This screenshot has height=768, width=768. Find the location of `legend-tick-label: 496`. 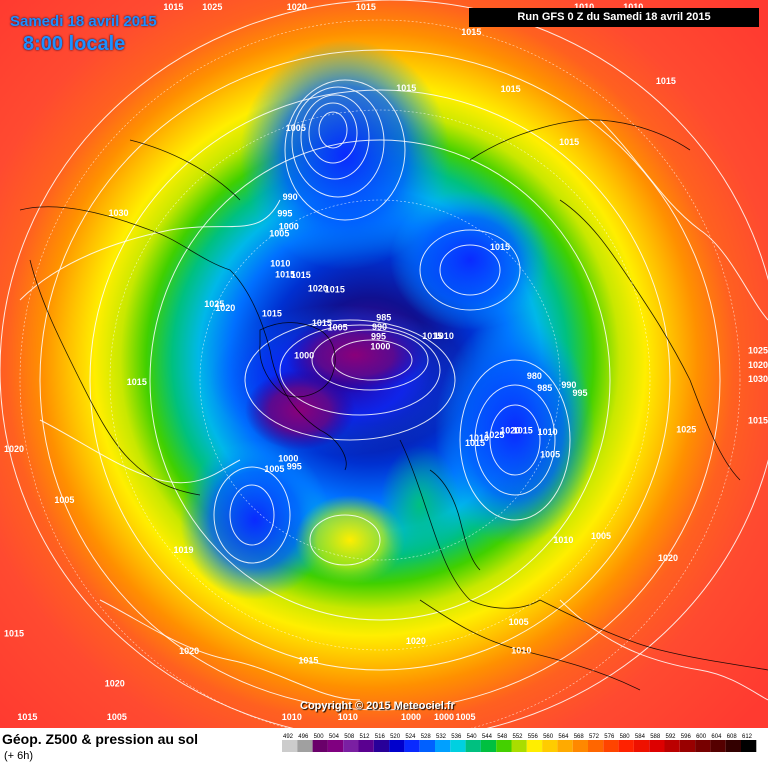

legend-tick-label: 496 is located at coordinates (303, 737).